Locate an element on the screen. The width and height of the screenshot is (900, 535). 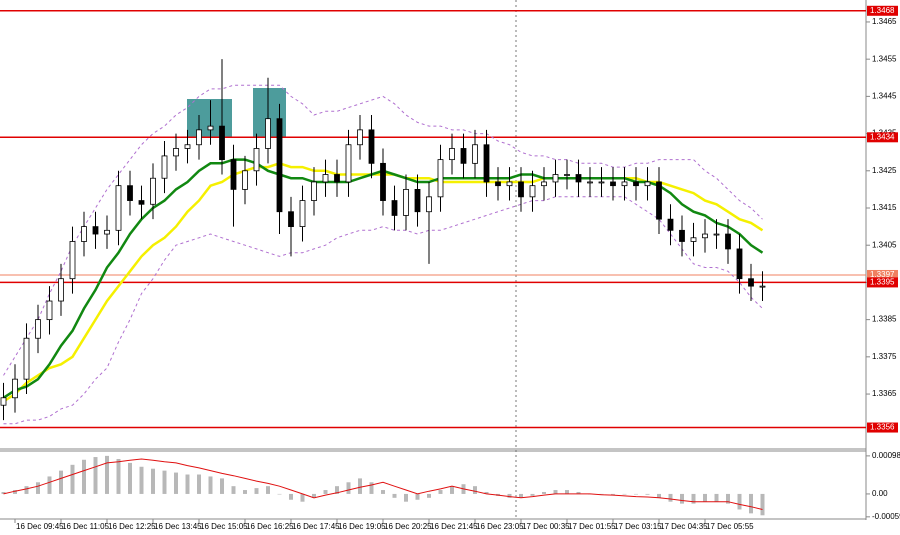
indicator-line is located at coordinates (383, 484).